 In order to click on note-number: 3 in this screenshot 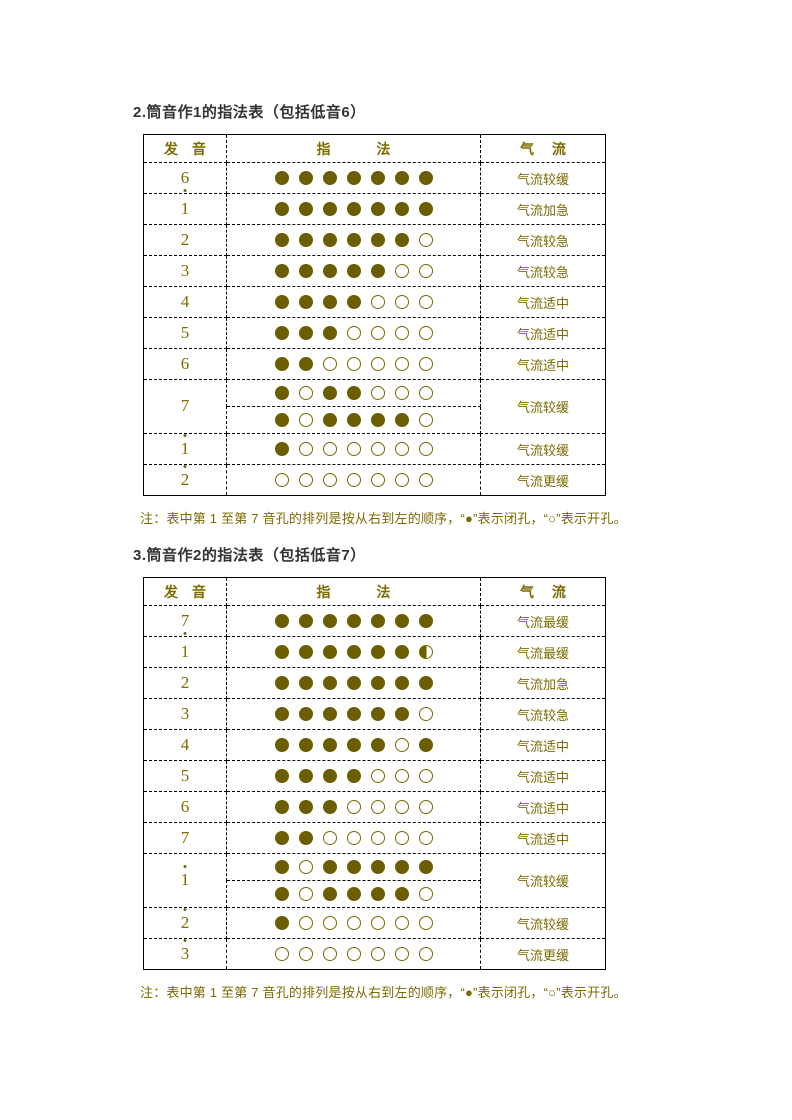, I will do `click(185, 953)`.